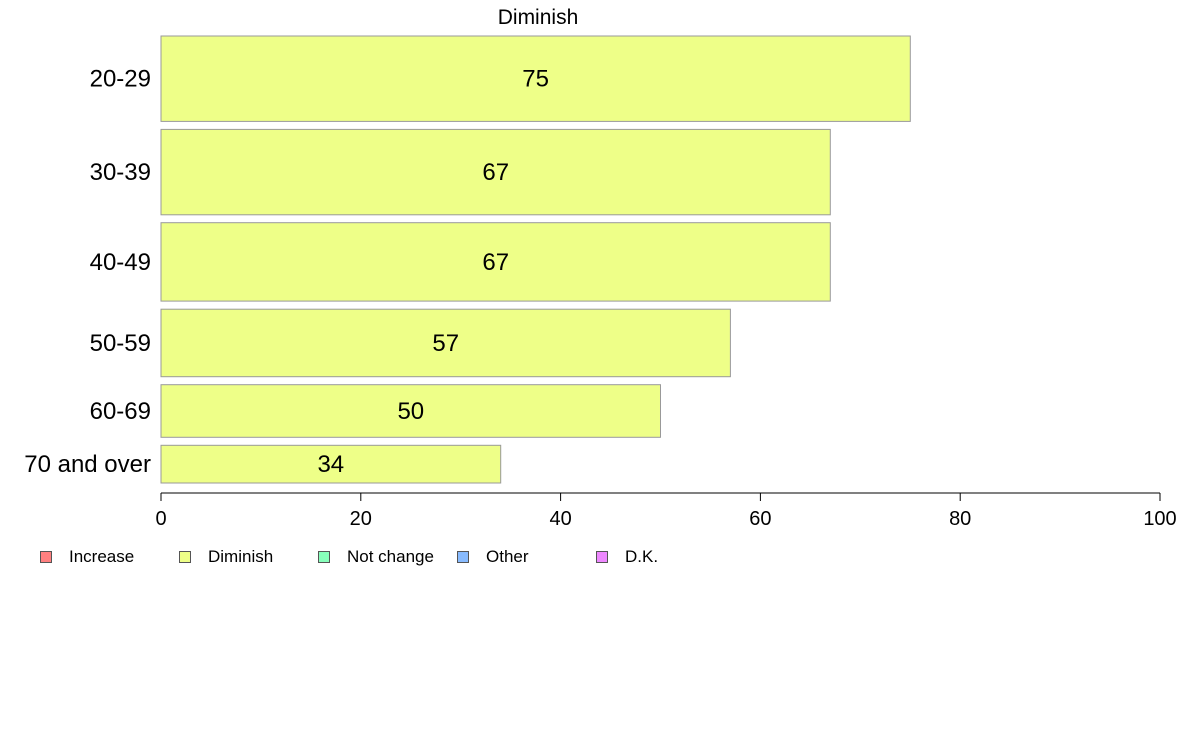 Image resolution: width=1188 pixels, height=736 pixels. I want to click on legend-item-dk: D.K., so click(627, 557).